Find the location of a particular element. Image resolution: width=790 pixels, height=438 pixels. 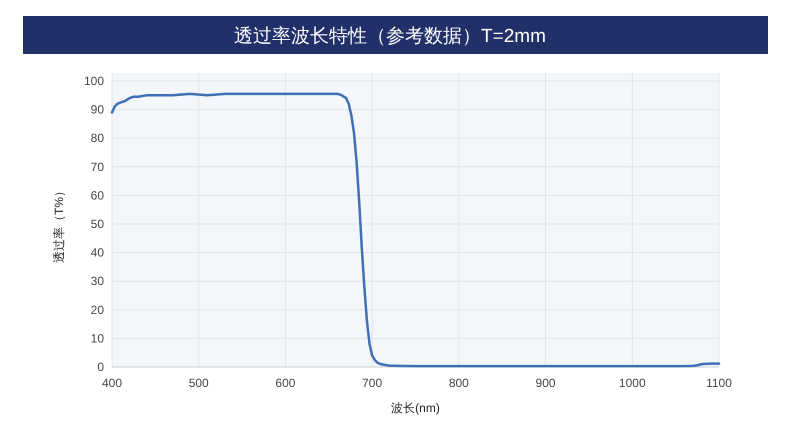

y-tick-label: 90 is located at coordinates (97, 109).